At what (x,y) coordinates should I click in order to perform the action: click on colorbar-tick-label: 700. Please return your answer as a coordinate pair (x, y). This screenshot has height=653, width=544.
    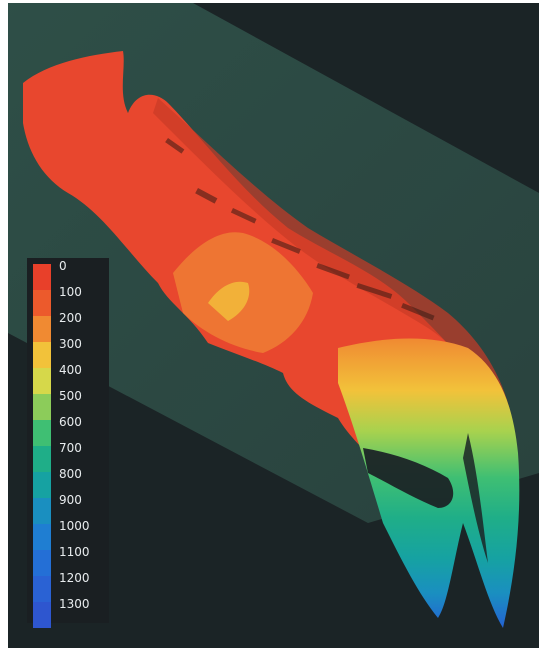
    Looking at the image, I should click on (70, 448).